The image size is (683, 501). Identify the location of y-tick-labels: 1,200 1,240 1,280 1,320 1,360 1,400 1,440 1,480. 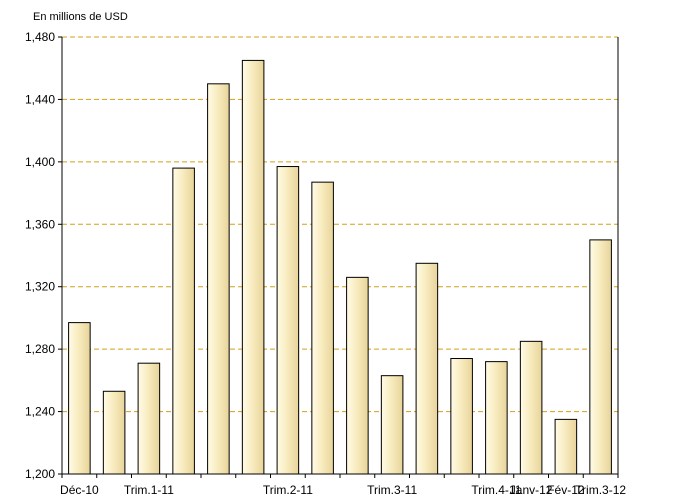
(40, 255).